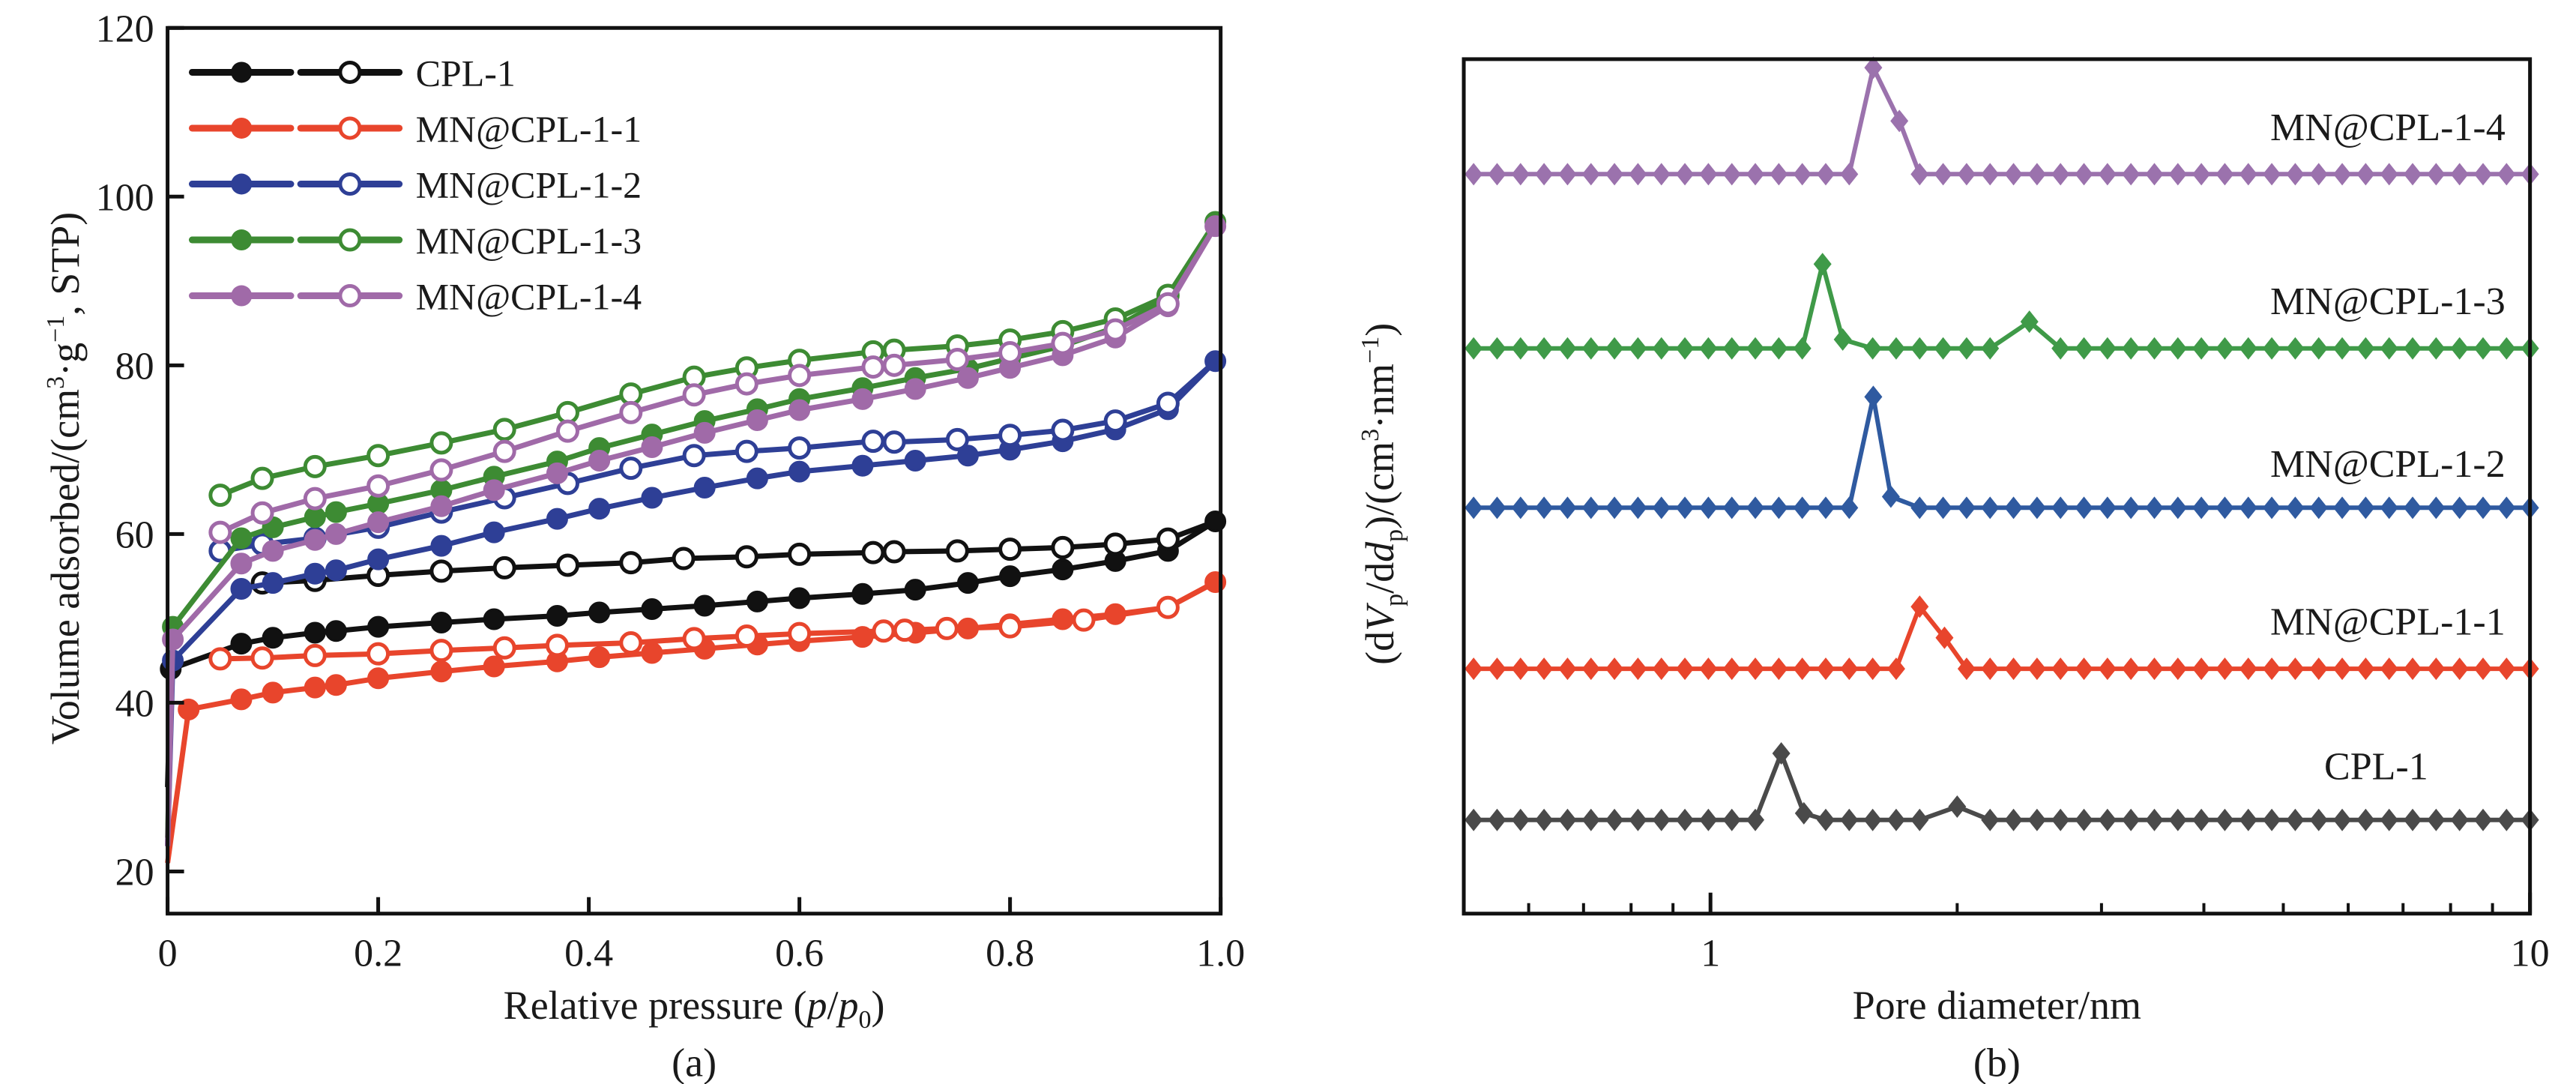  Describe the element at coordinates (1711, 954) in the screenshot. I see `x-tick-label: 1` at that location.